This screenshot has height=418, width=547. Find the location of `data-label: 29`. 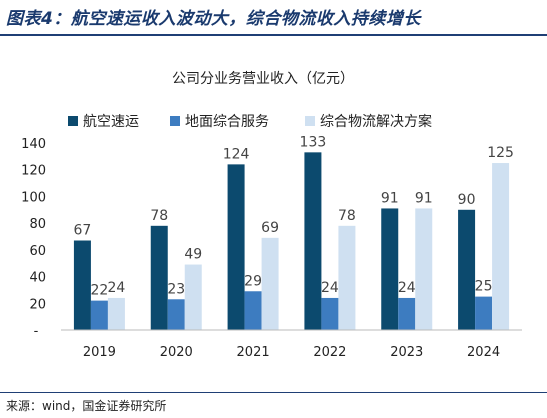

data-label: 29 is located at coordinates (253, 281).